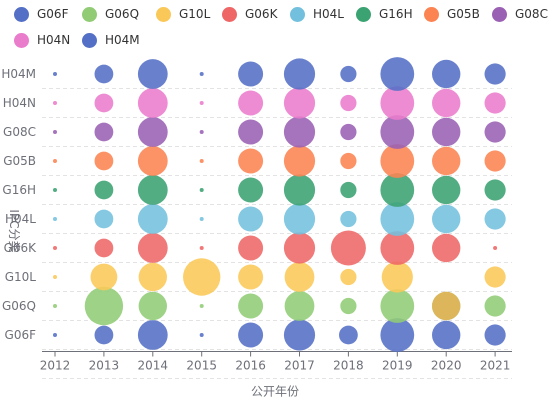 The height and width of the screenshot is (420, 550). Describe the element at coordinates (55, 132) in the screenshot. I see `bubble-g08c-2012` at that location.